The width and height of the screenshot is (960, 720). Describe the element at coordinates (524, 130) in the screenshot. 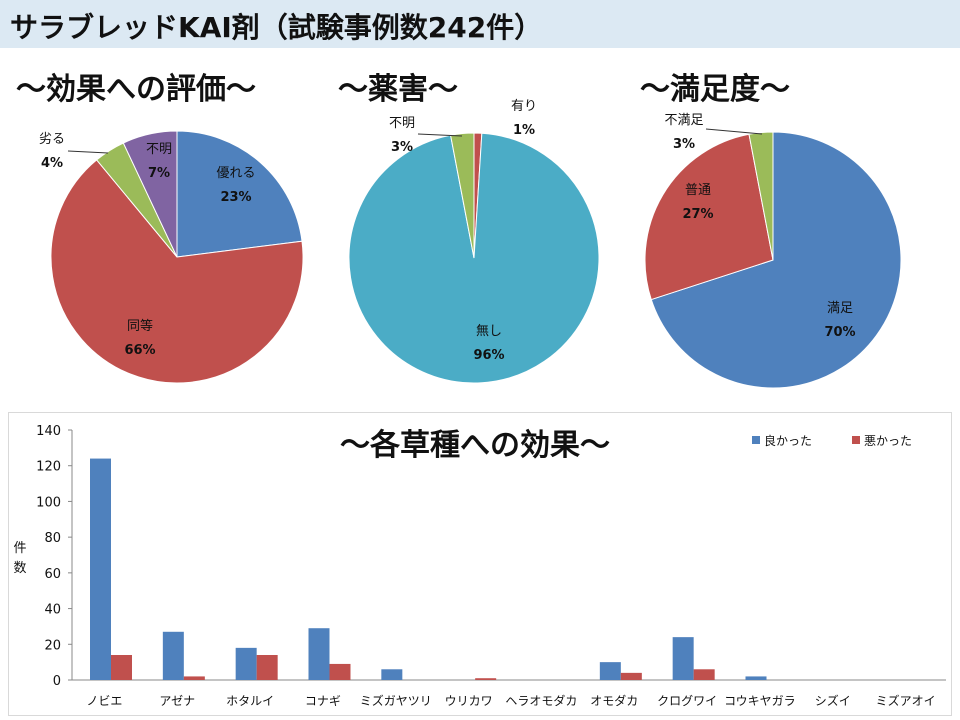

I see `pie-slice-percent: 1%` at that location.